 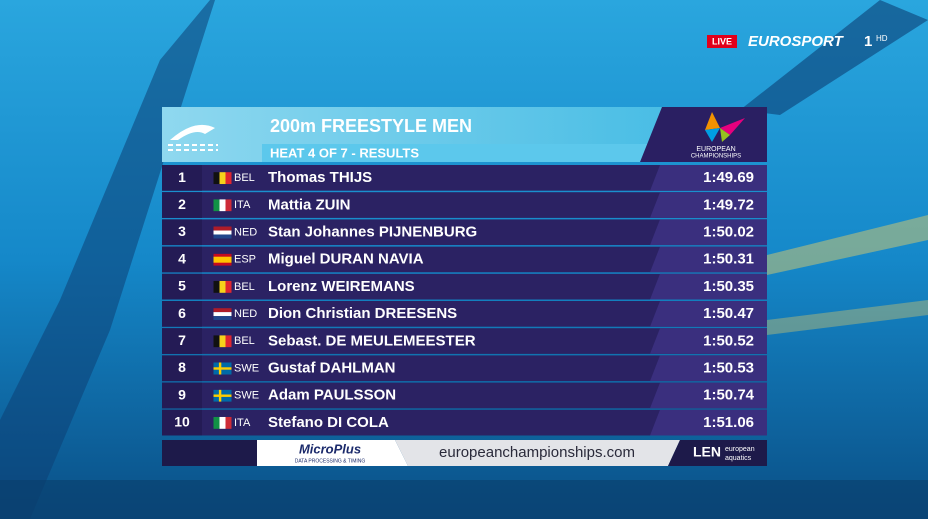 What do you see at coordinates (362, 313) in the screenshot?
I see `athlete-name: Dion Christian DREESENS` at bounding box center [362, 313].